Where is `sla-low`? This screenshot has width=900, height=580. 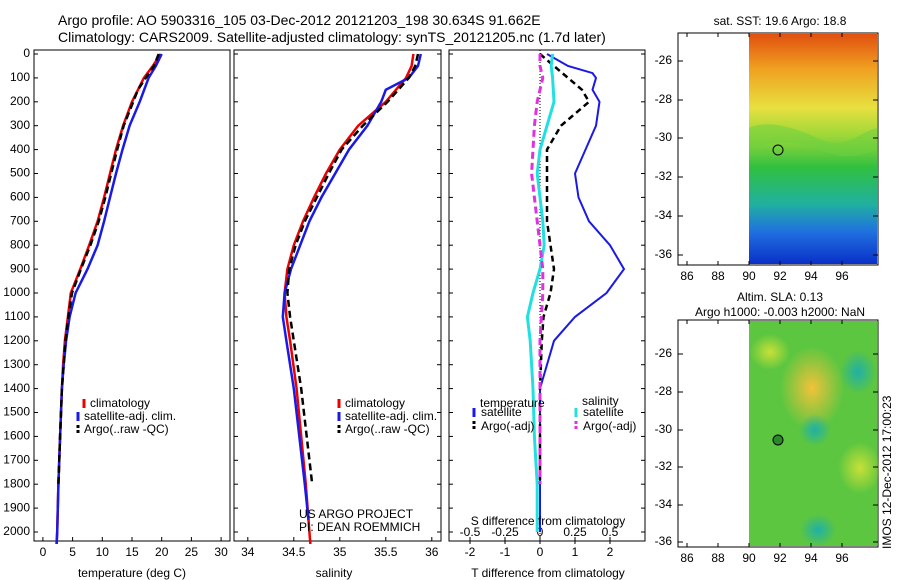 sla-low is located at coordinates (815, 430).